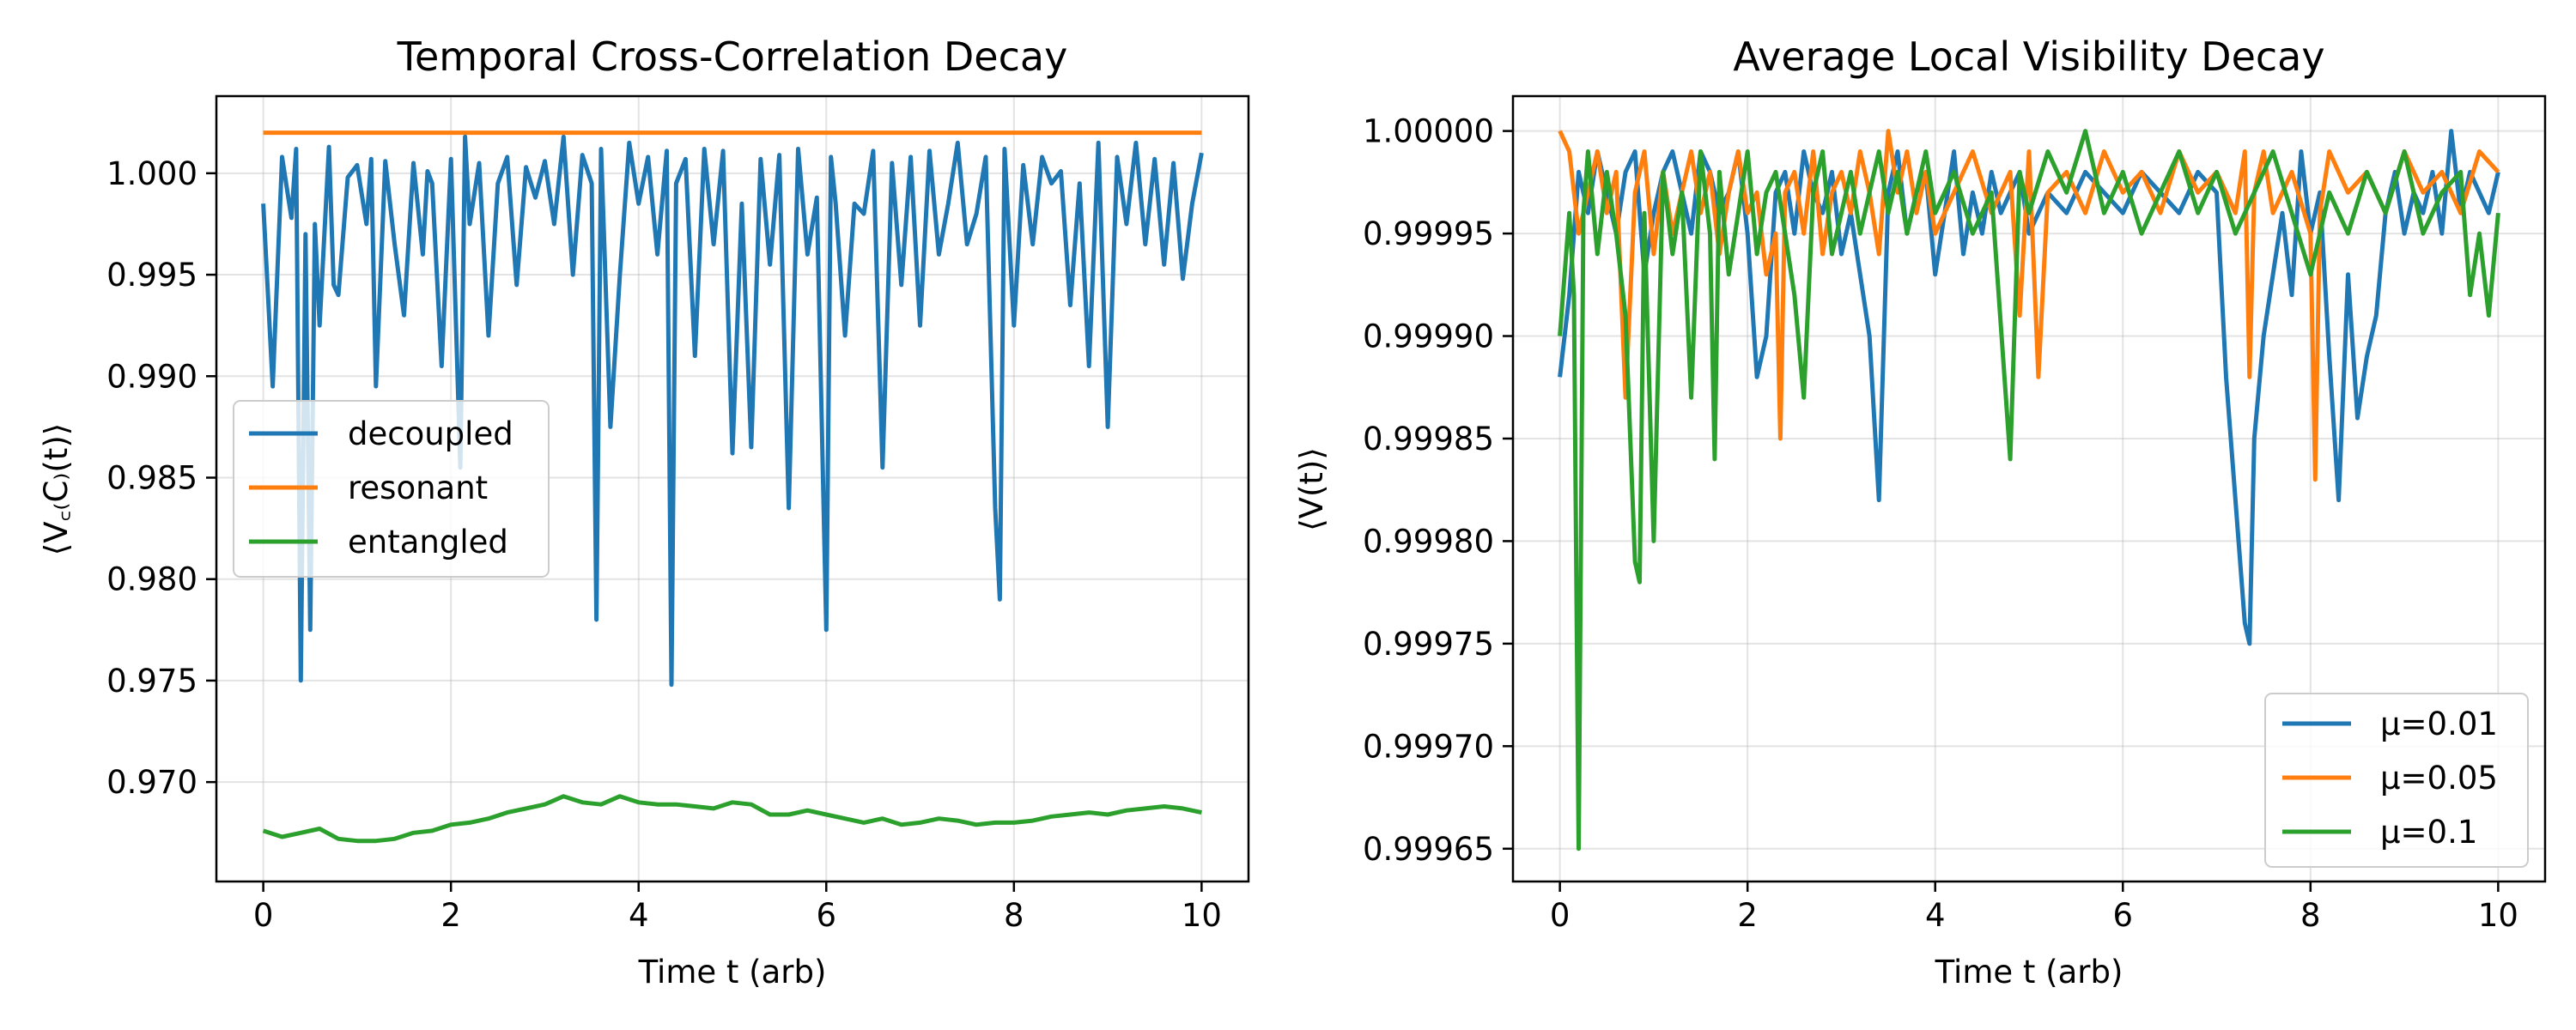  What do you see at coordinates (1429, 131) in the screenshot?
I see `right-y-tick-label: 1.00000` at bounding box center [1429, 131].